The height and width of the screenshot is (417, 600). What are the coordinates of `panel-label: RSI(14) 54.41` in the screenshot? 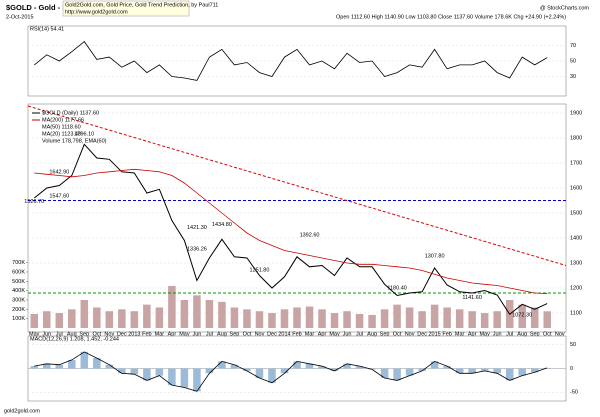 It's located at (47, 29).